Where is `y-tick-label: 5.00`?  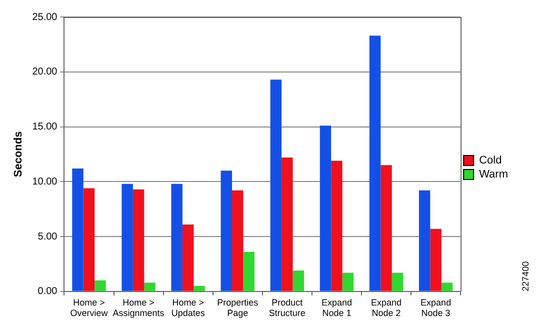
y-tick-label: 5.00 is located at coordinates (48, 236).